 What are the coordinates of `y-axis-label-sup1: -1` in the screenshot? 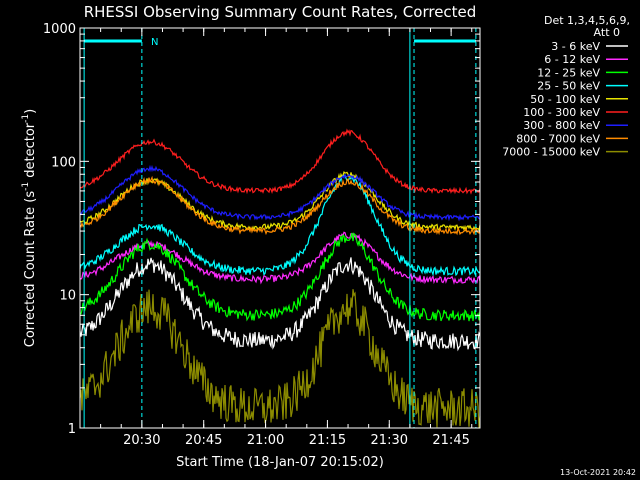 It's located at (26, 186).